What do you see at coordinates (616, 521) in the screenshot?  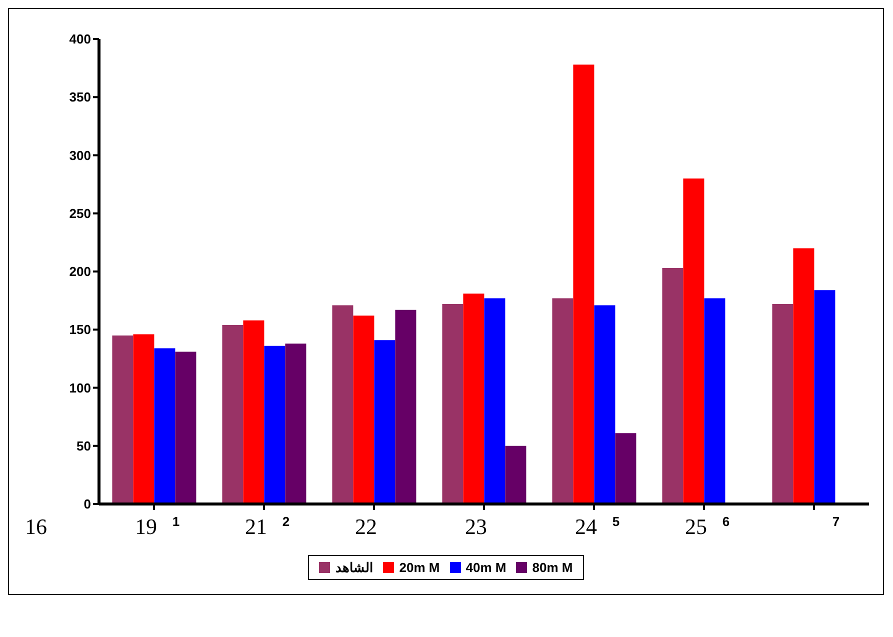 I see `x-tick-label: 5` at bounding box center [616, 521].